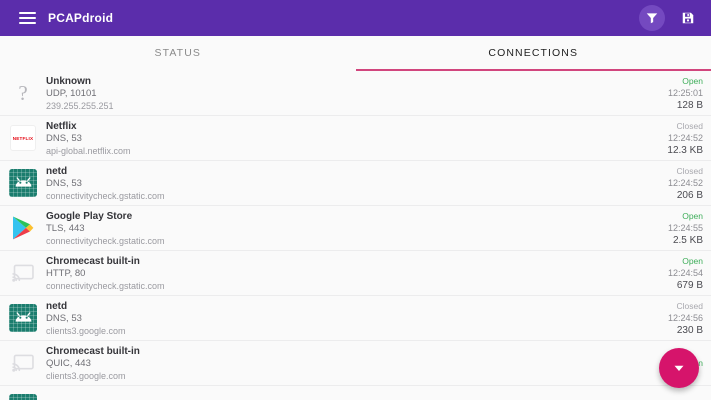  I want to click on connection-timestamp: 12:24:55, so click(685, 227).